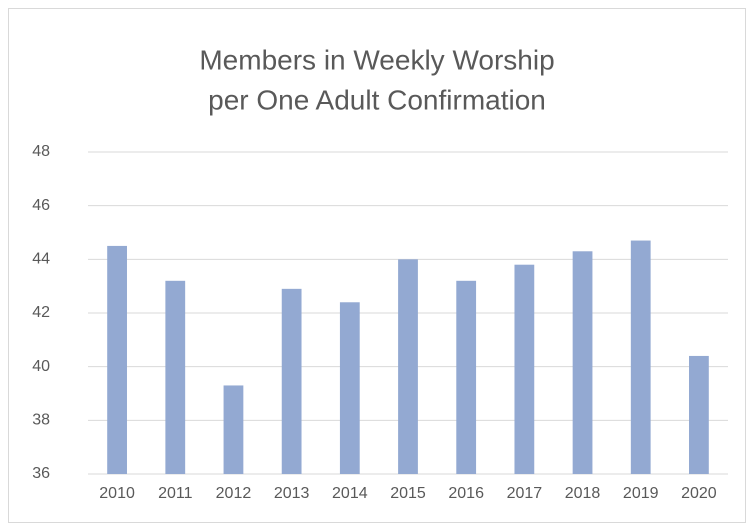  I want to click on x-tick-label: 2018, so click(583, 493).